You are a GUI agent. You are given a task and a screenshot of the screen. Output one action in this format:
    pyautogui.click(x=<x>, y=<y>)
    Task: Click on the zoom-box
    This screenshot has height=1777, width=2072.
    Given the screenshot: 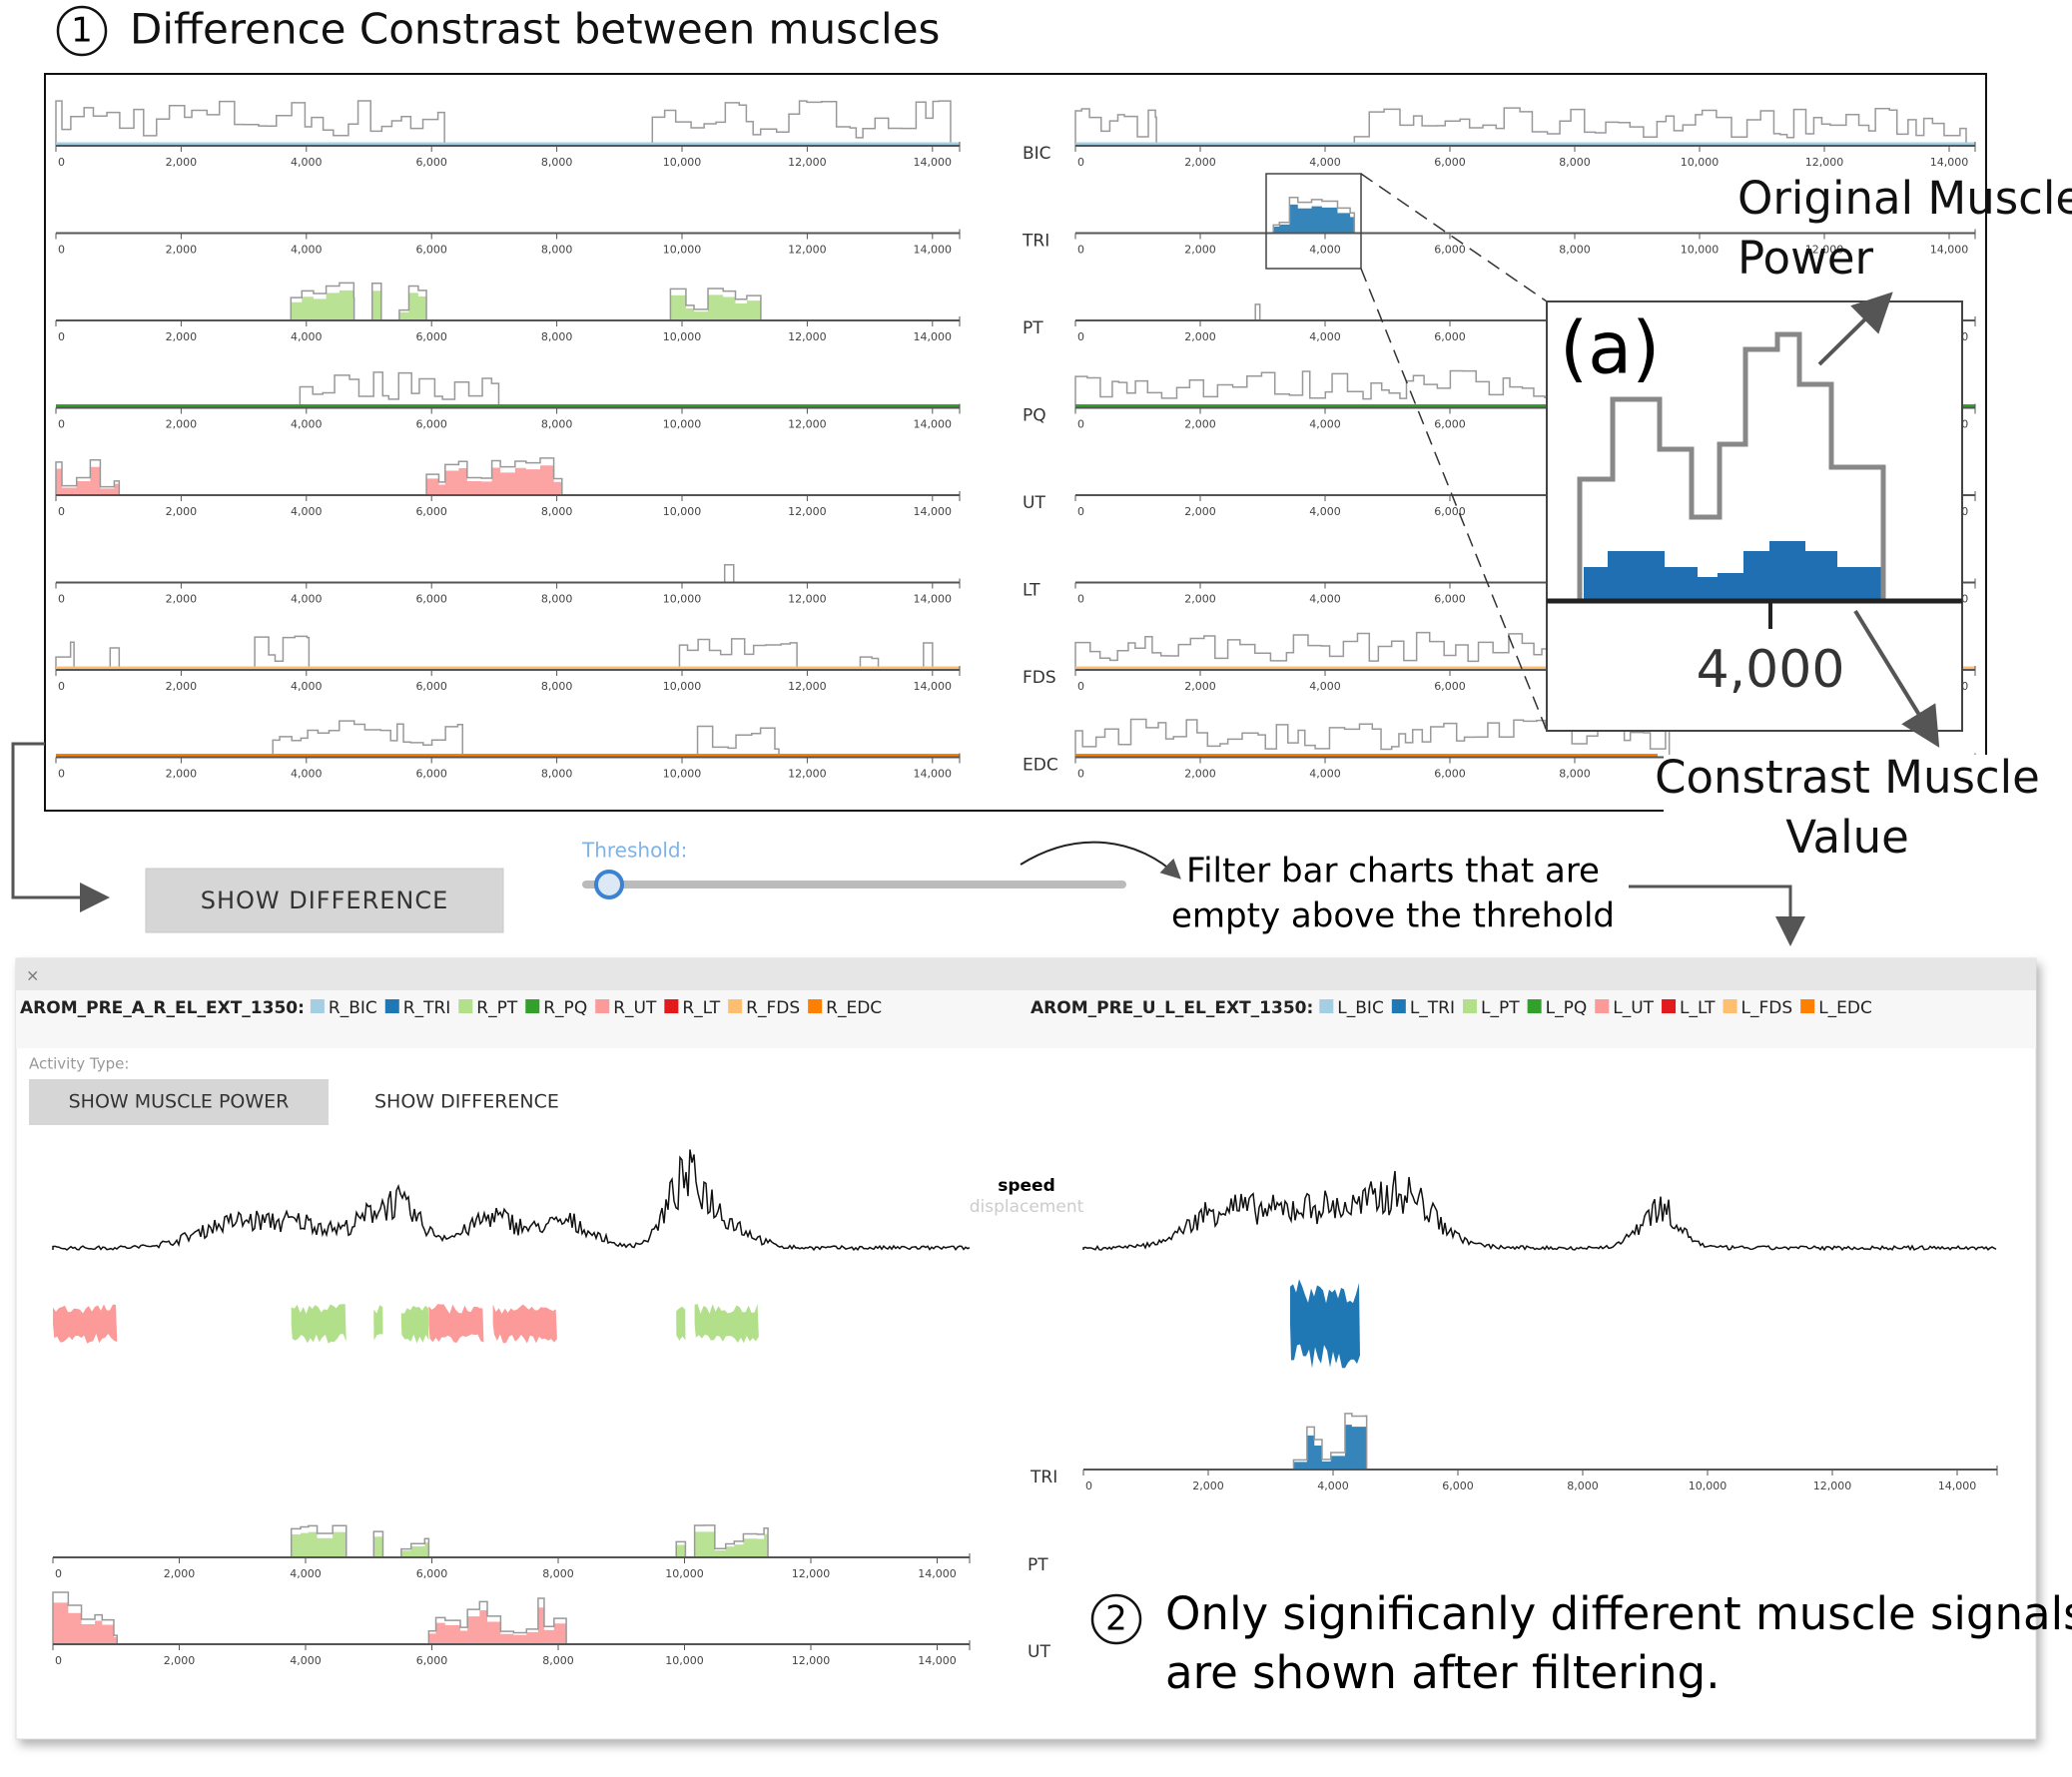 What is the action you would take?
    pyautogui.click(x=1314, y=222)
    